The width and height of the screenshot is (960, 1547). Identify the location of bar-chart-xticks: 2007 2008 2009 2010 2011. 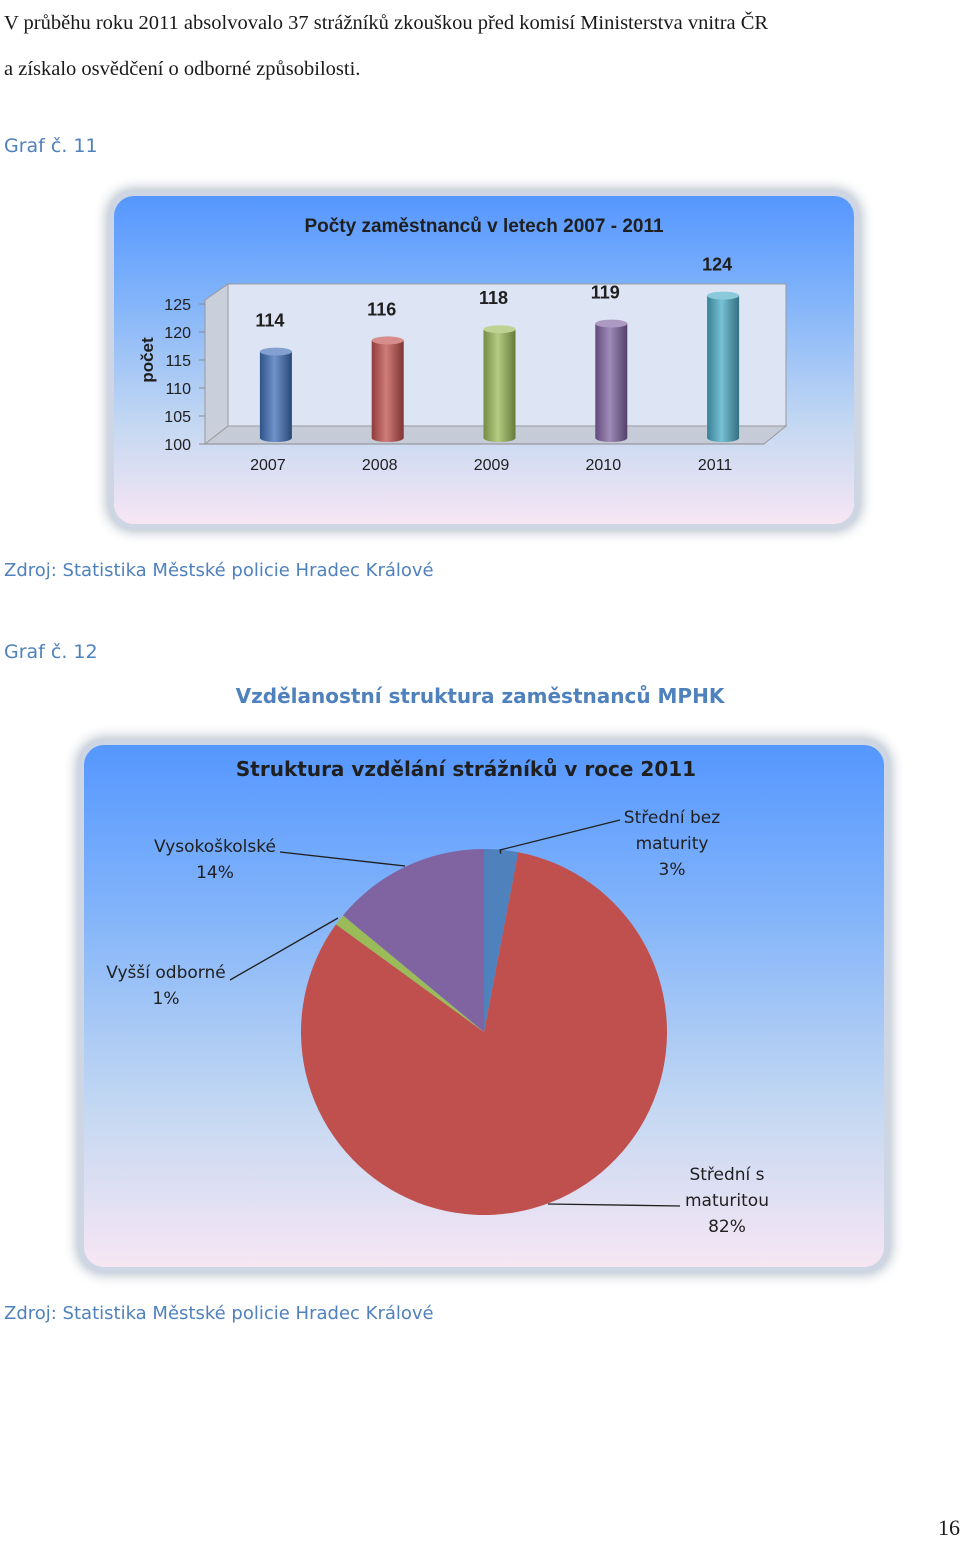
(491, 465).